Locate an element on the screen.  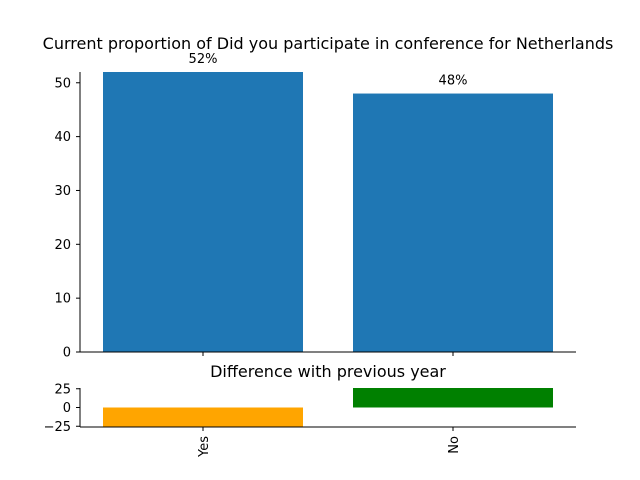
x-tick-label-yes: Yes is located at coordinates (204, 447).